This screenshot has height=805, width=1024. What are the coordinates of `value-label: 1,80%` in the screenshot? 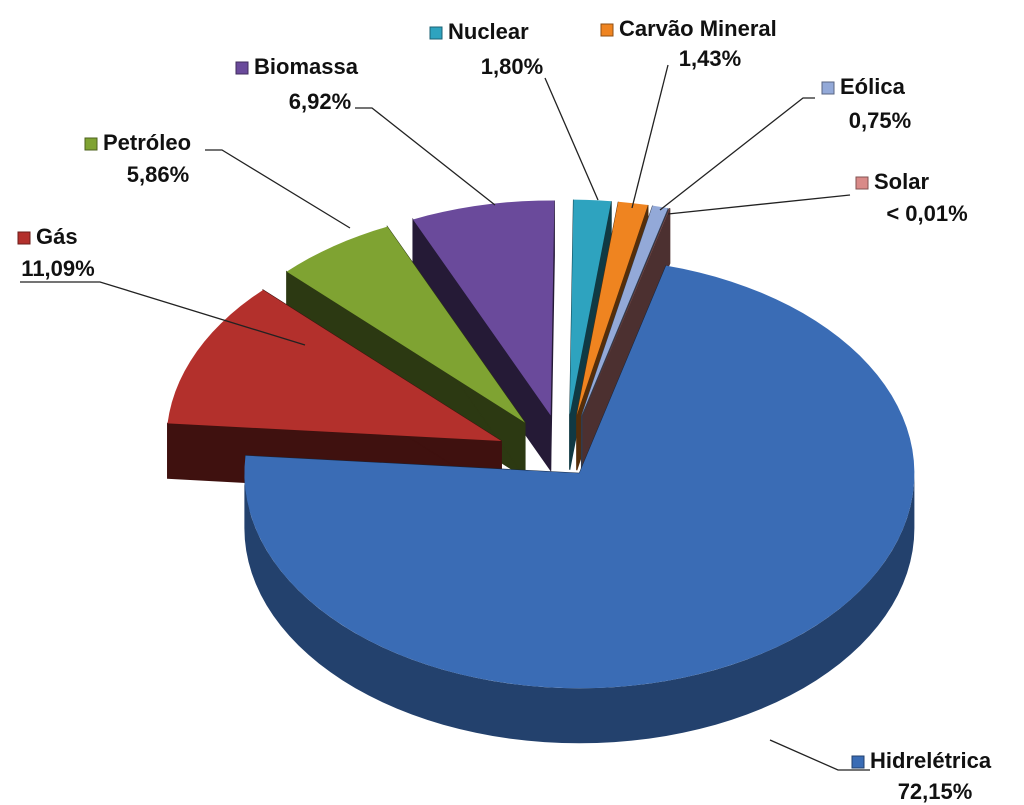 It's located at (512, 66).